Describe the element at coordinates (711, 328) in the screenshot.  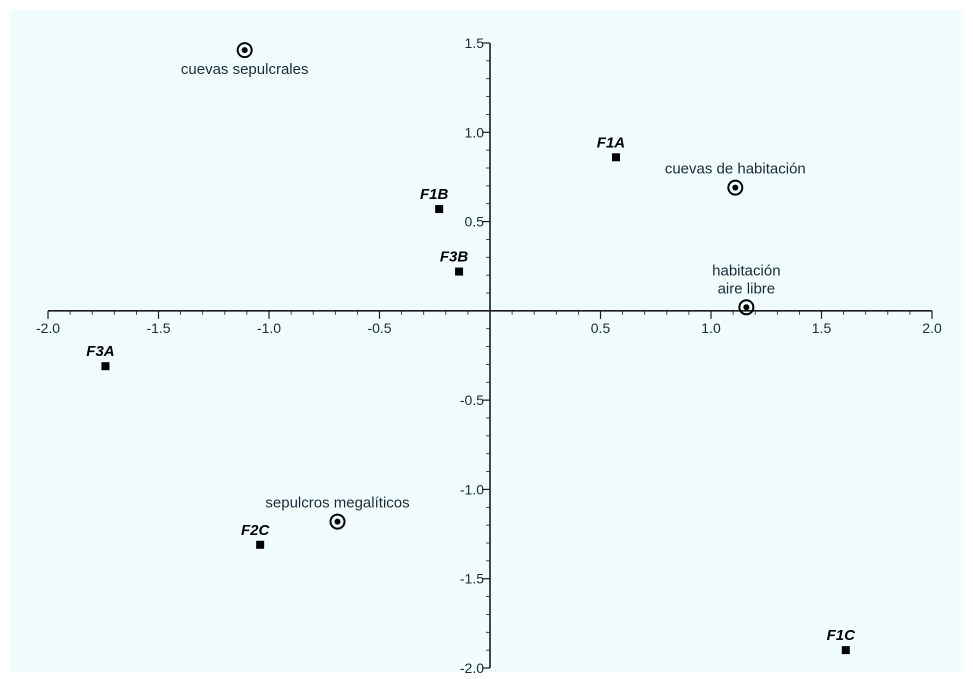
I see `x-tick-label: 1.0` at that location.